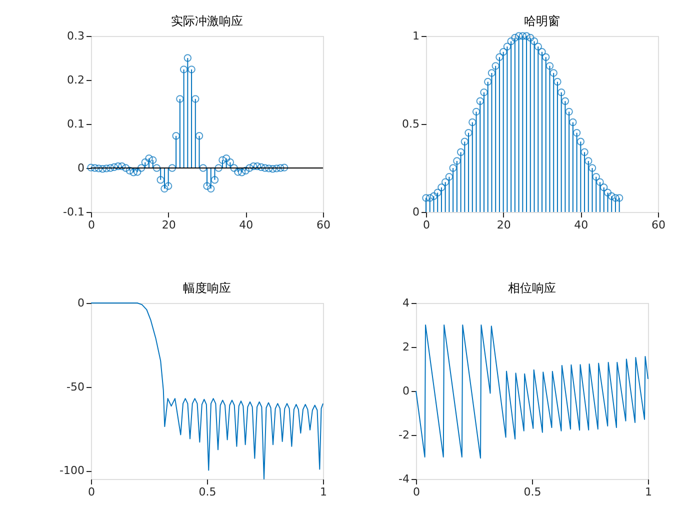 The width and height of the screenshot is (700, 525). What do you see at coordinates (406, 347) in the screenshot?
I see `y-tick-label: 2` at bounding box center [406, 347].